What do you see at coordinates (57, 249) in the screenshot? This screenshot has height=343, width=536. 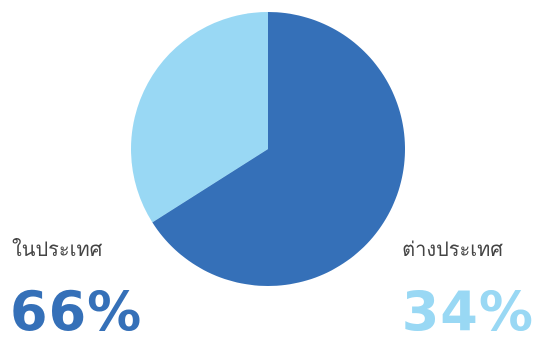 I see `slice-label-domestic: ในประเทศ` at bounding box center [57, 249].